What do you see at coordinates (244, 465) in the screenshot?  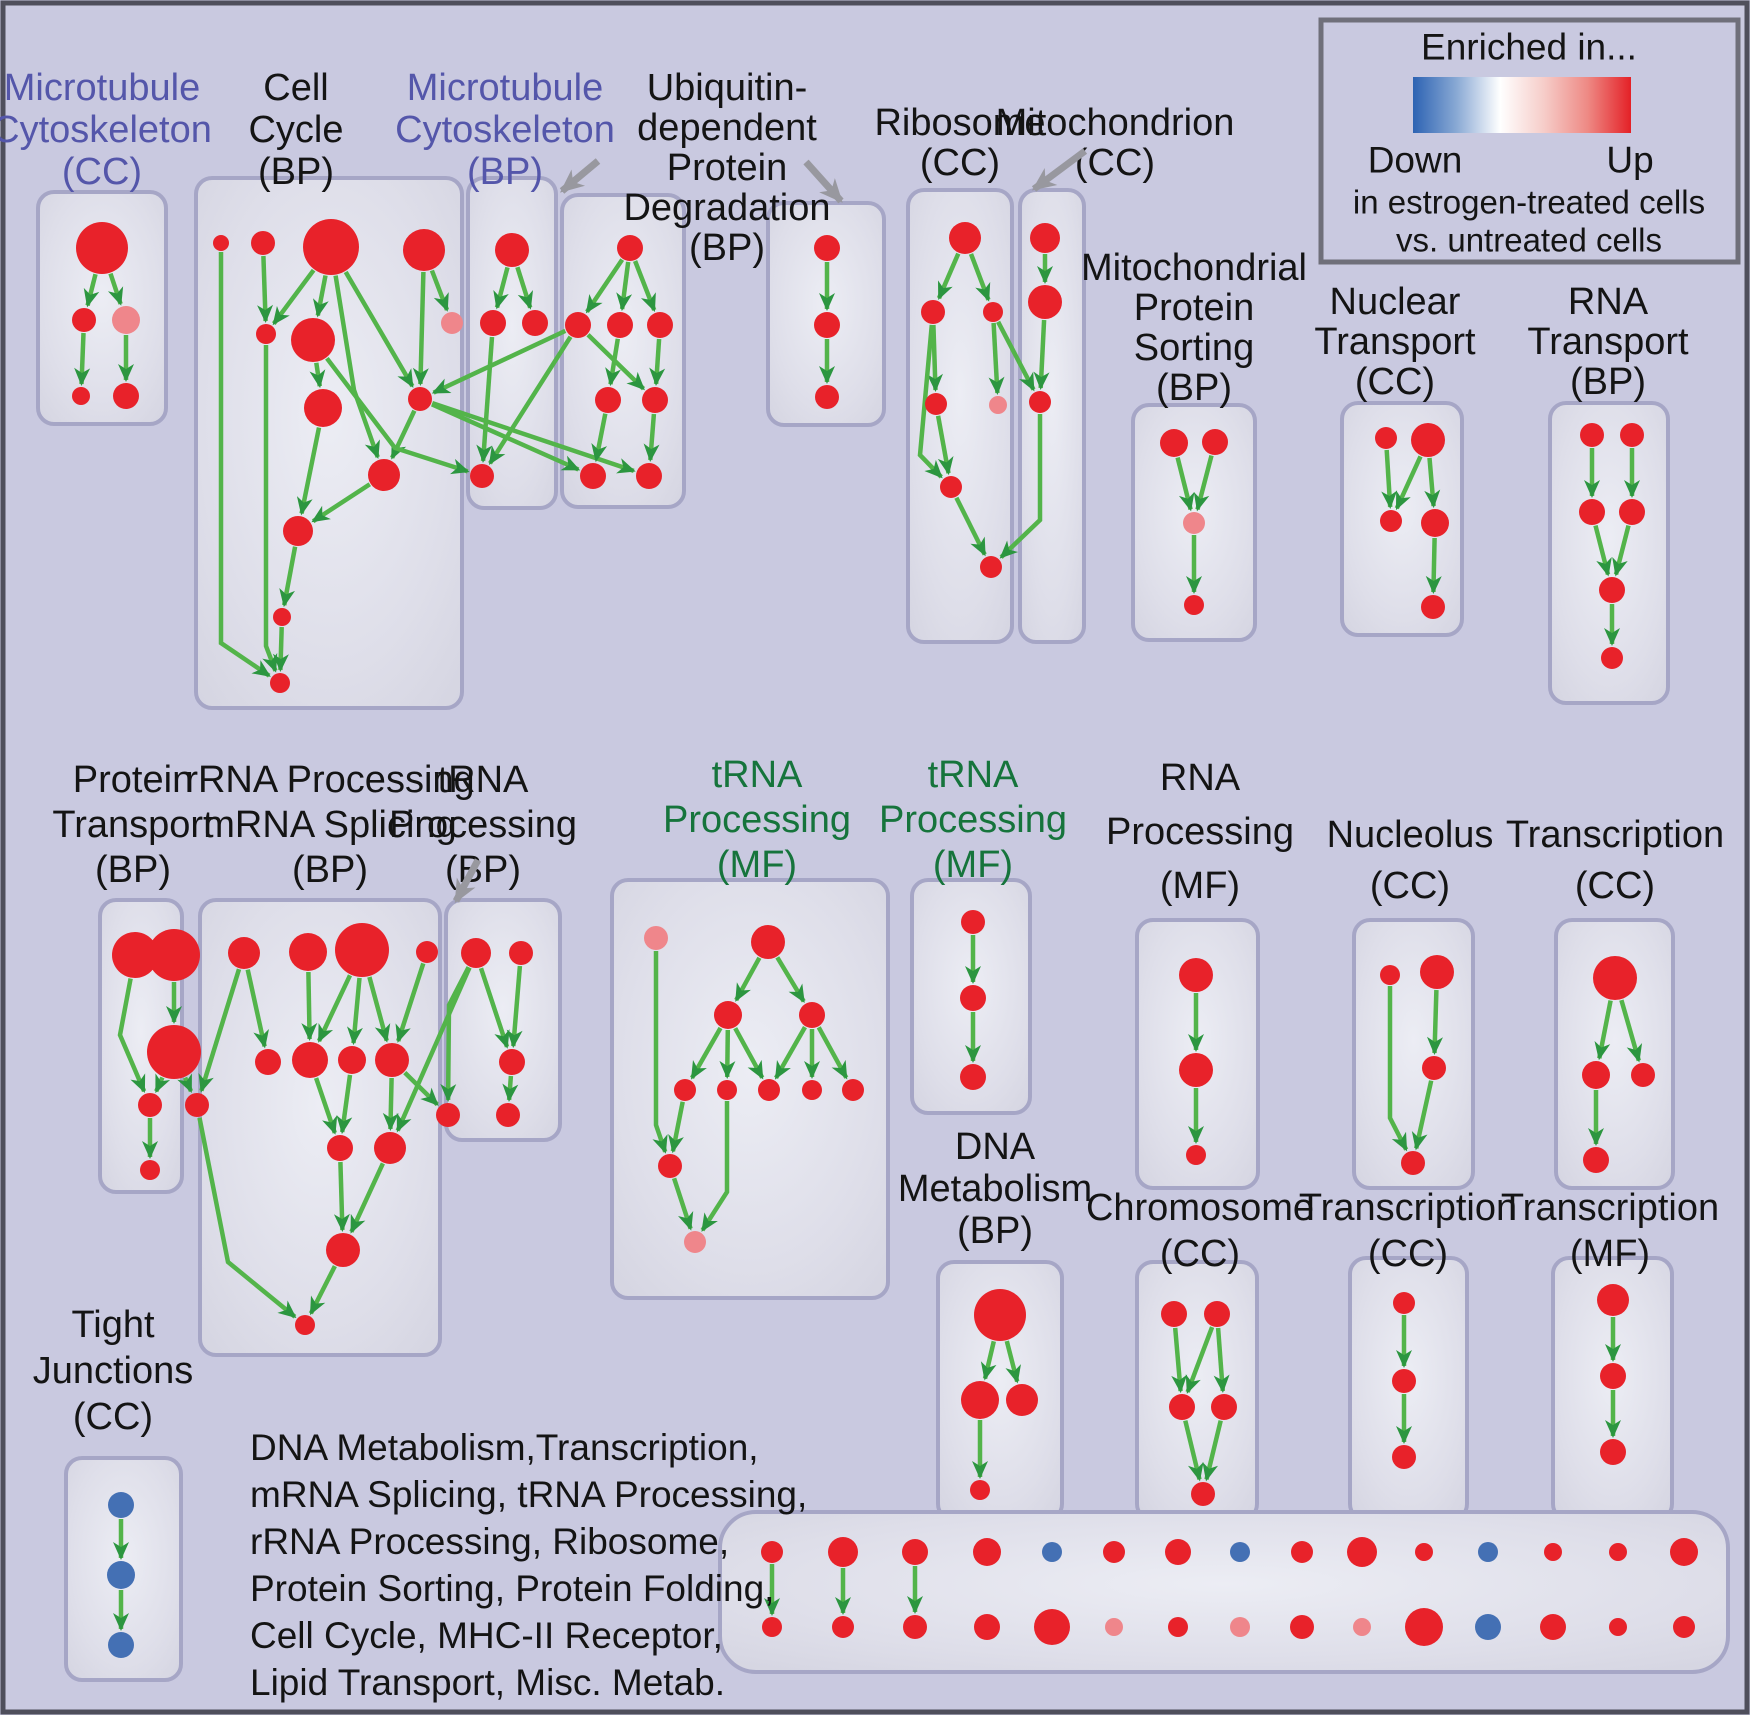 I see `edge-c1-c13` at bounding box center [244, 465].